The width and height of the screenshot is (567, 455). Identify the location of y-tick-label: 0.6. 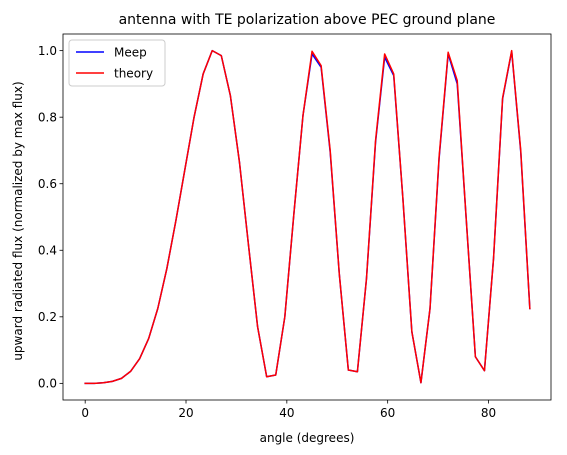
(47, 184).